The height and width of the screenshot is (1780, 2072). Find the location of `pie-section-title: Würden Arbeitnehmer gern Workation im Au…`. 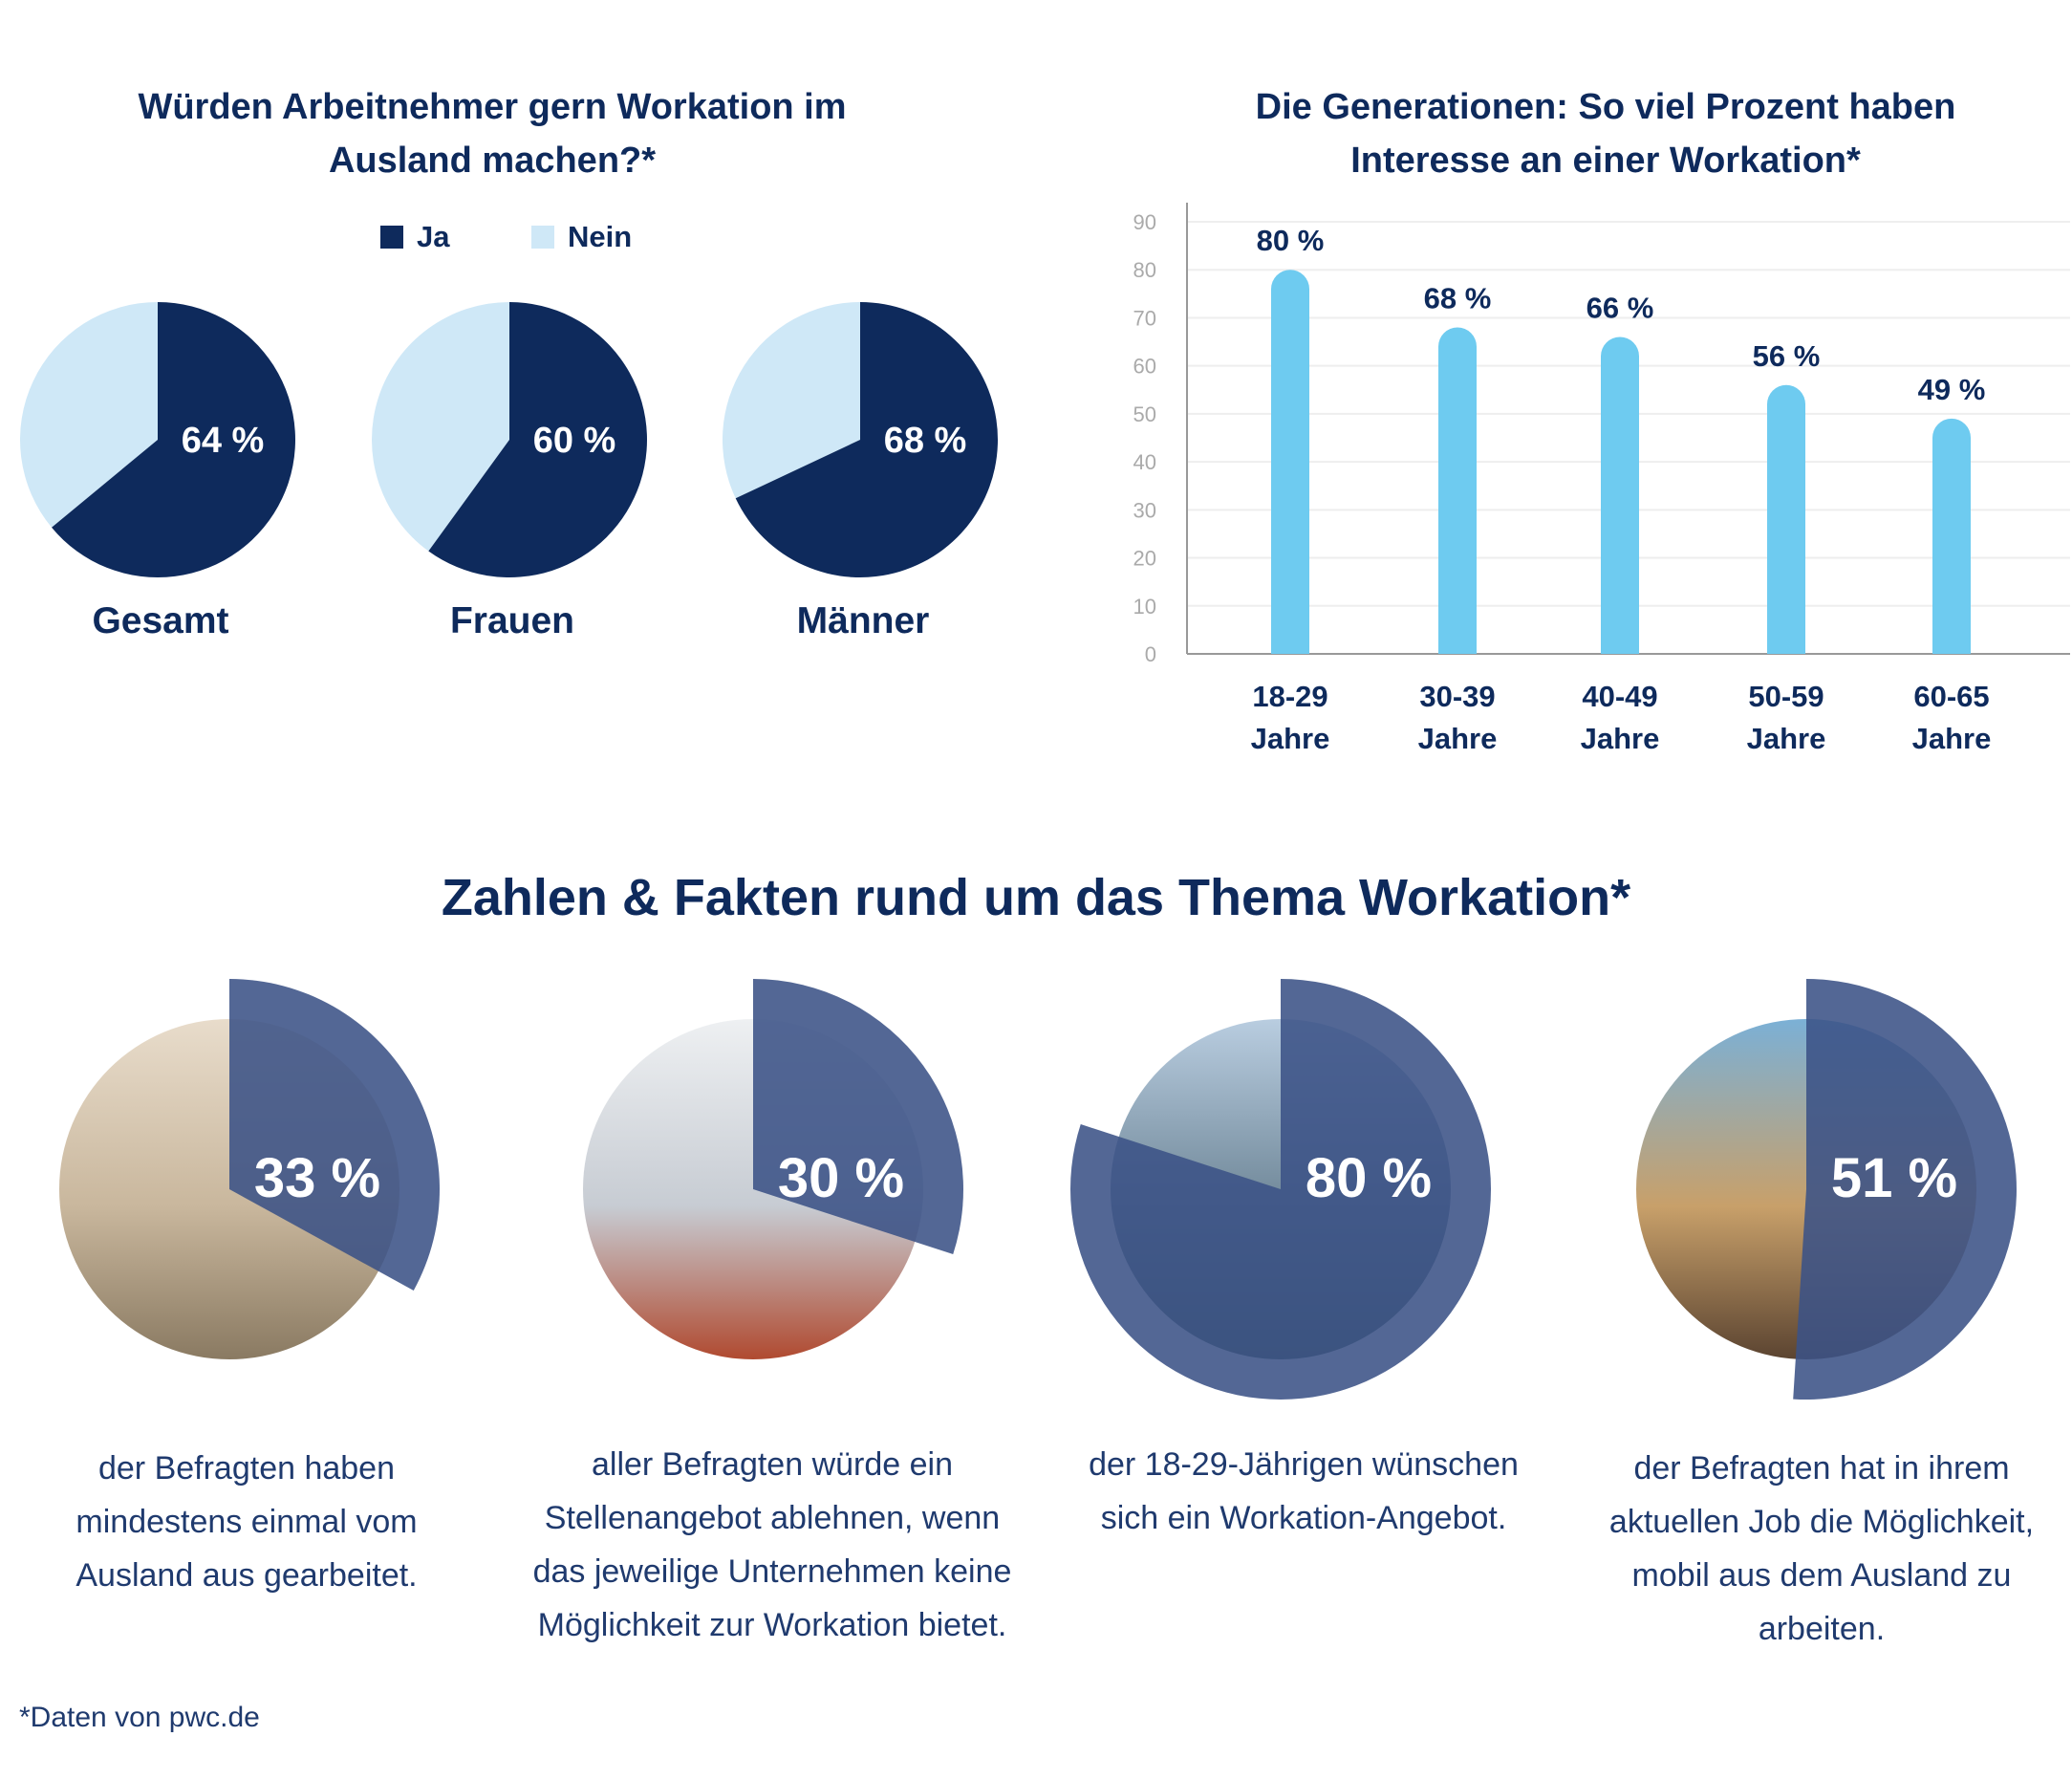

pie-section-title: Würden Arbeitnehmer gern Workation im Au… is located at coordinates (492, 133).